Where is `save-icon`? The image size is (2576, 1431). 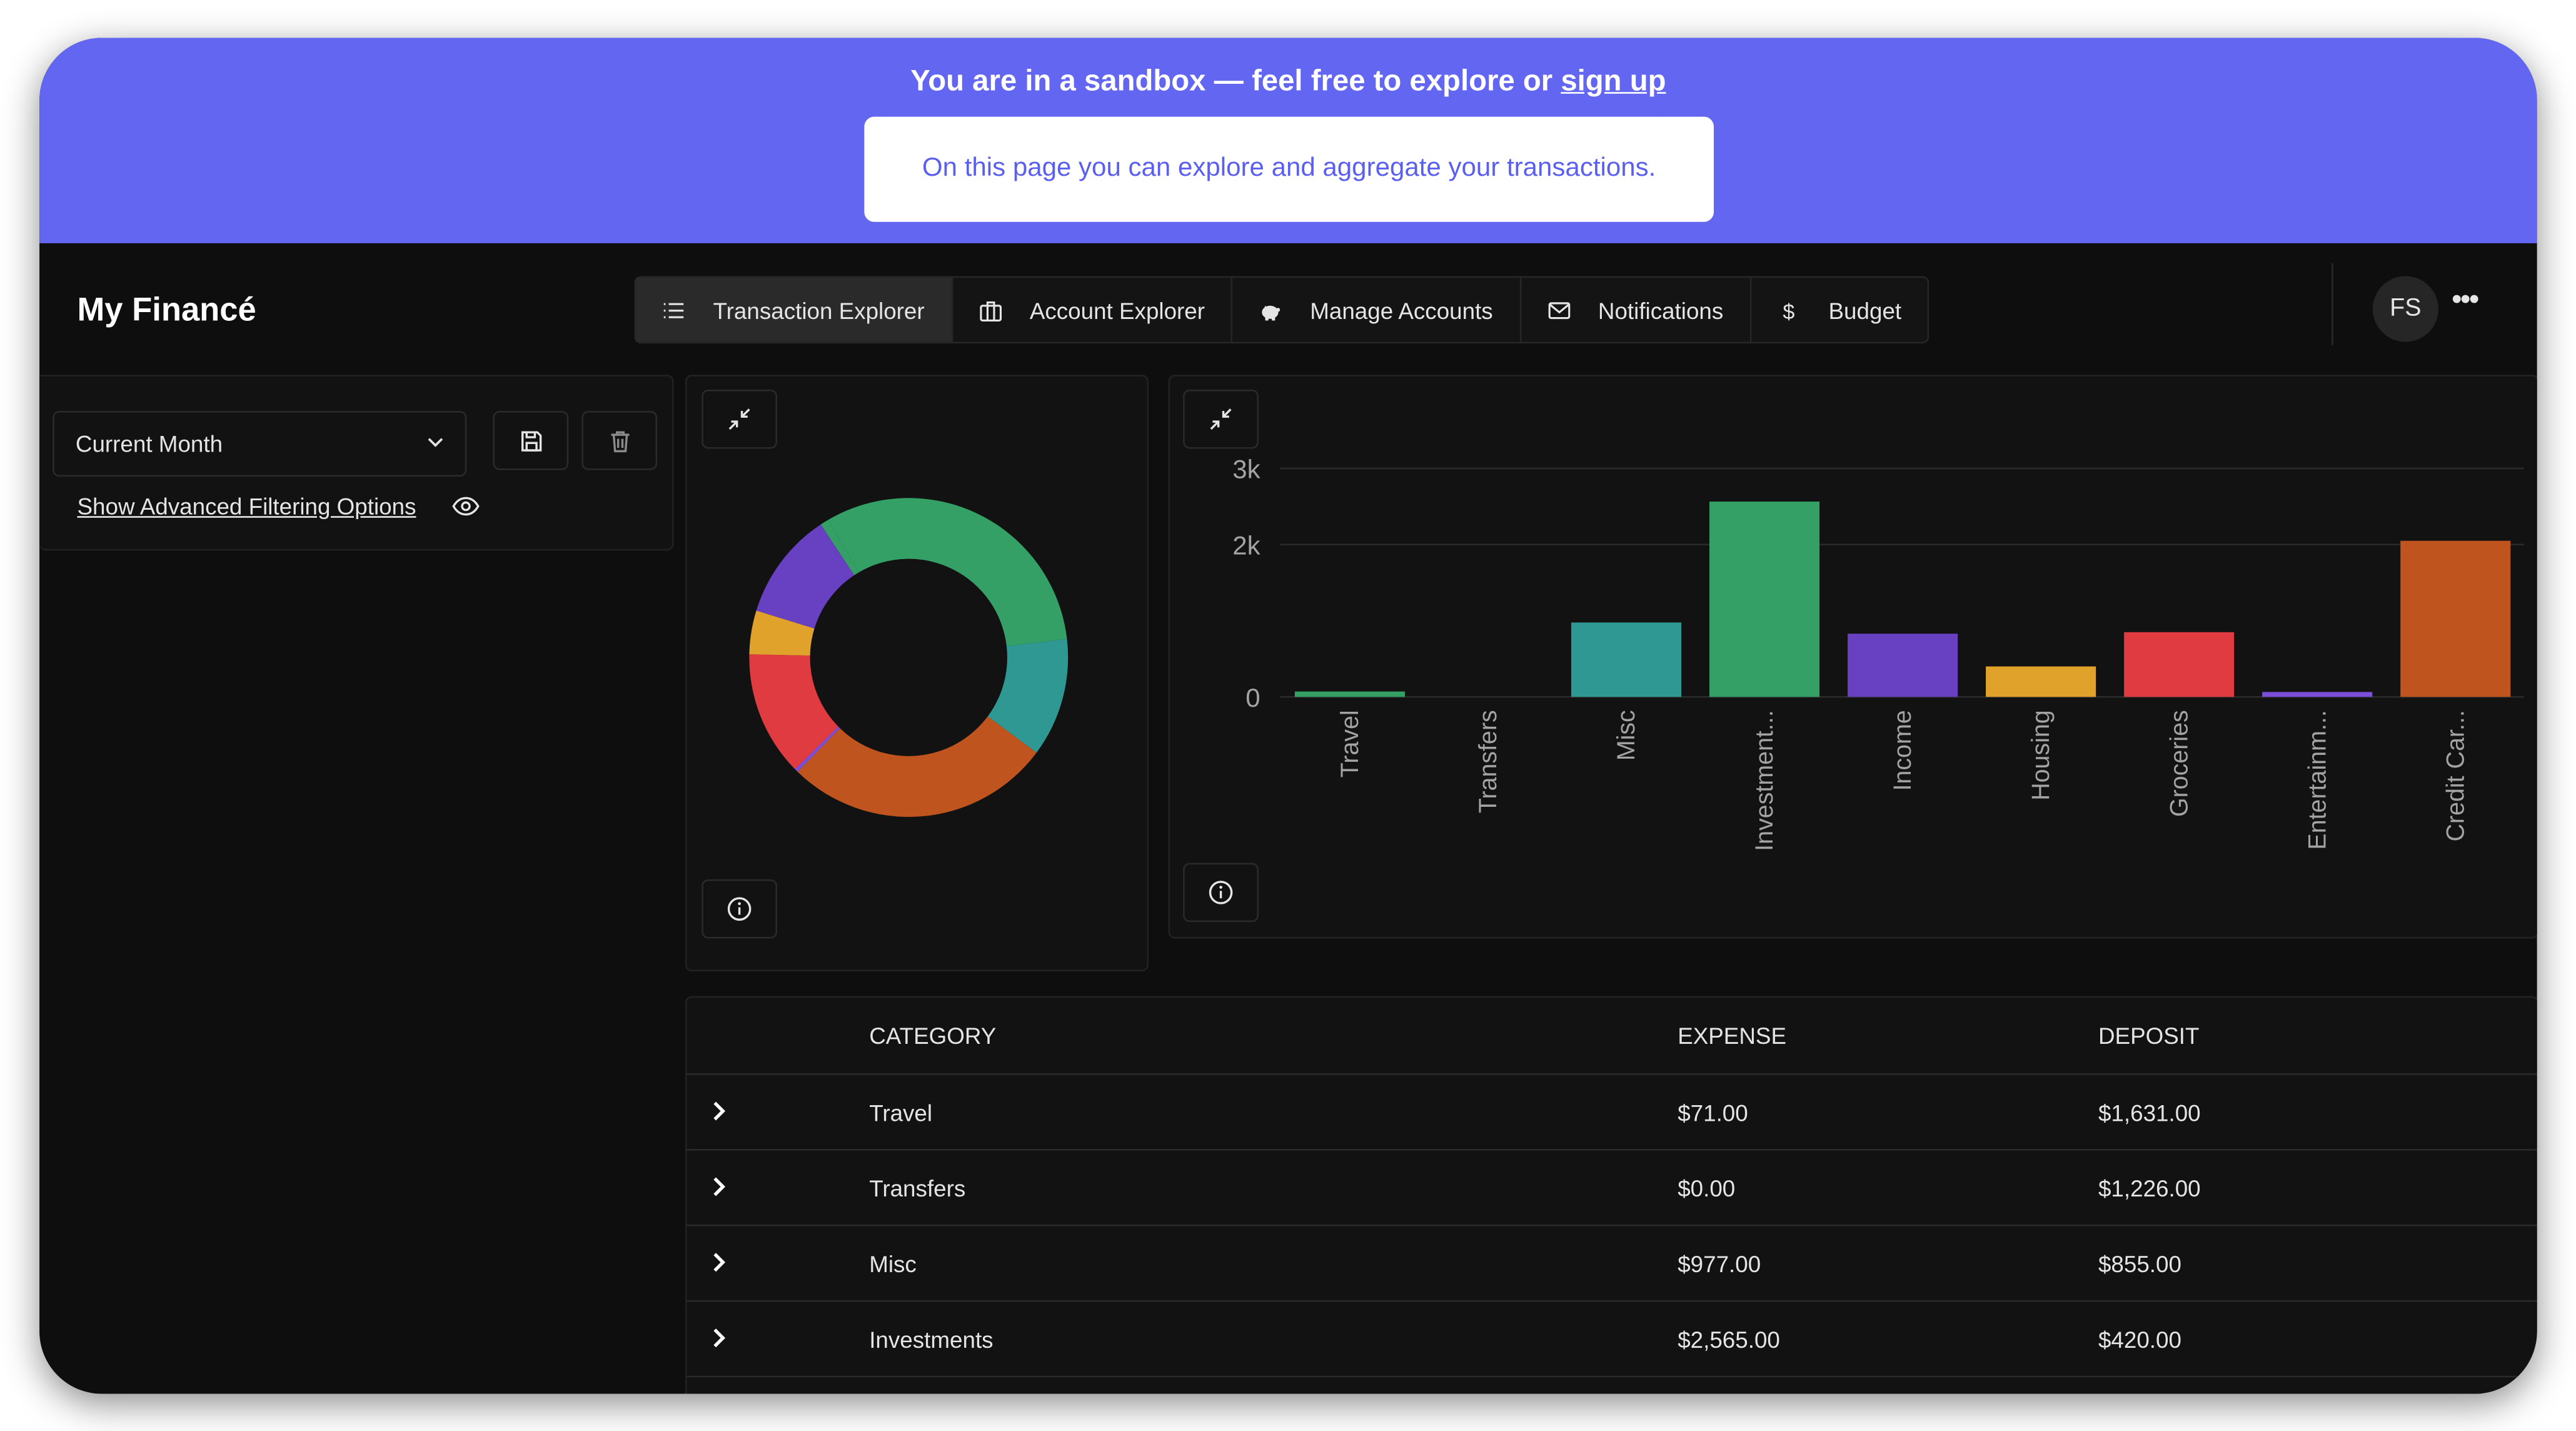 save-icon is located at coordinates (530, 440).